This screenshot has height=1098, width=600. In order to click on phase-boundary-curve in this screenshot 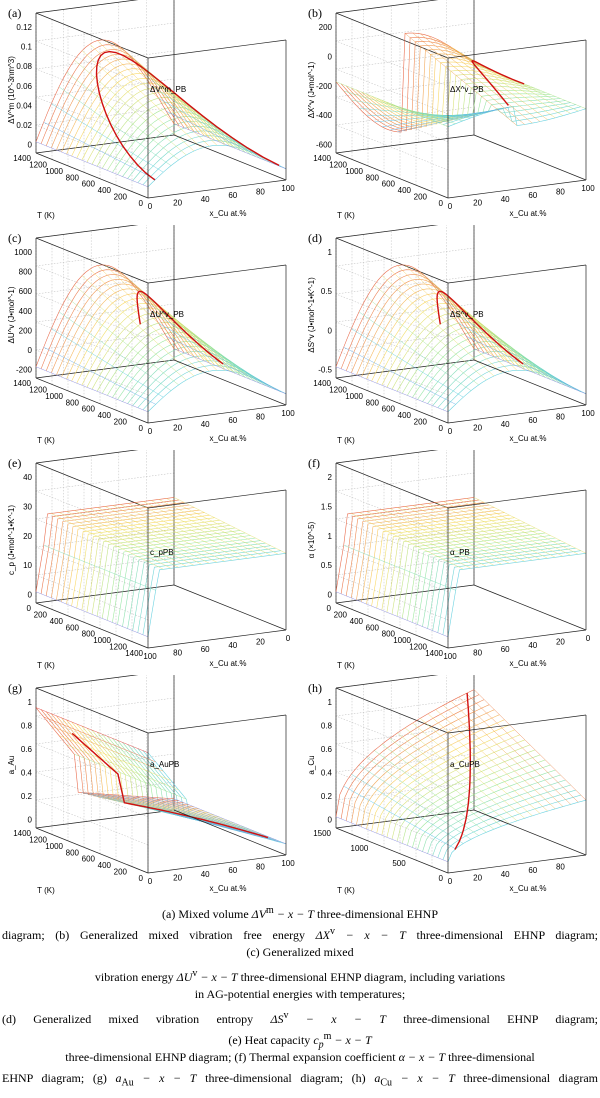, I will do `click(462, 771)`.